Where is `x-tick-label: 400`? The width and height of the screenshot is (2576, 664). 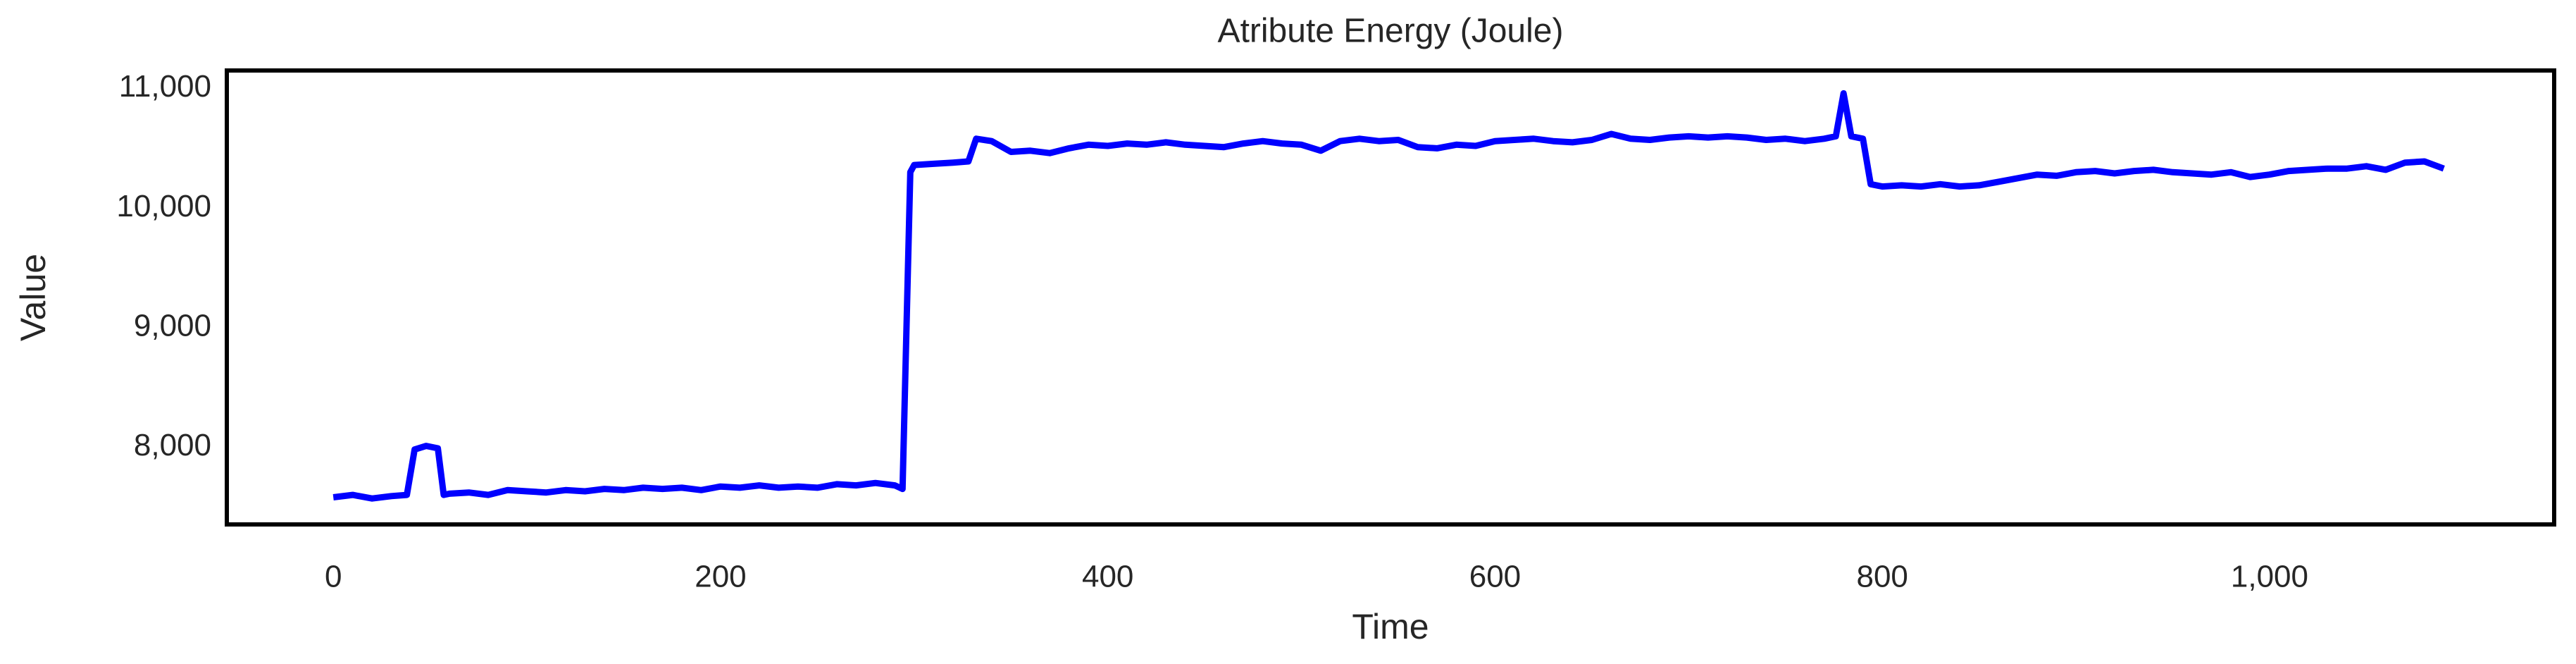 x-tick-label: 400 is located at coordinates (1107, 577).